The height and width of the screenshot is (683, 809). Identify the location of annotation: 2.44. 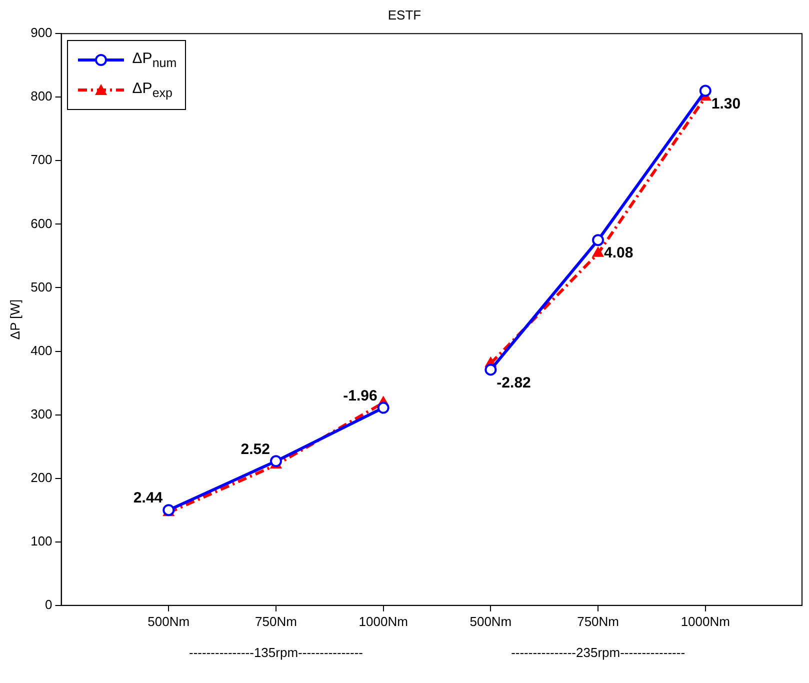
(148, 498).